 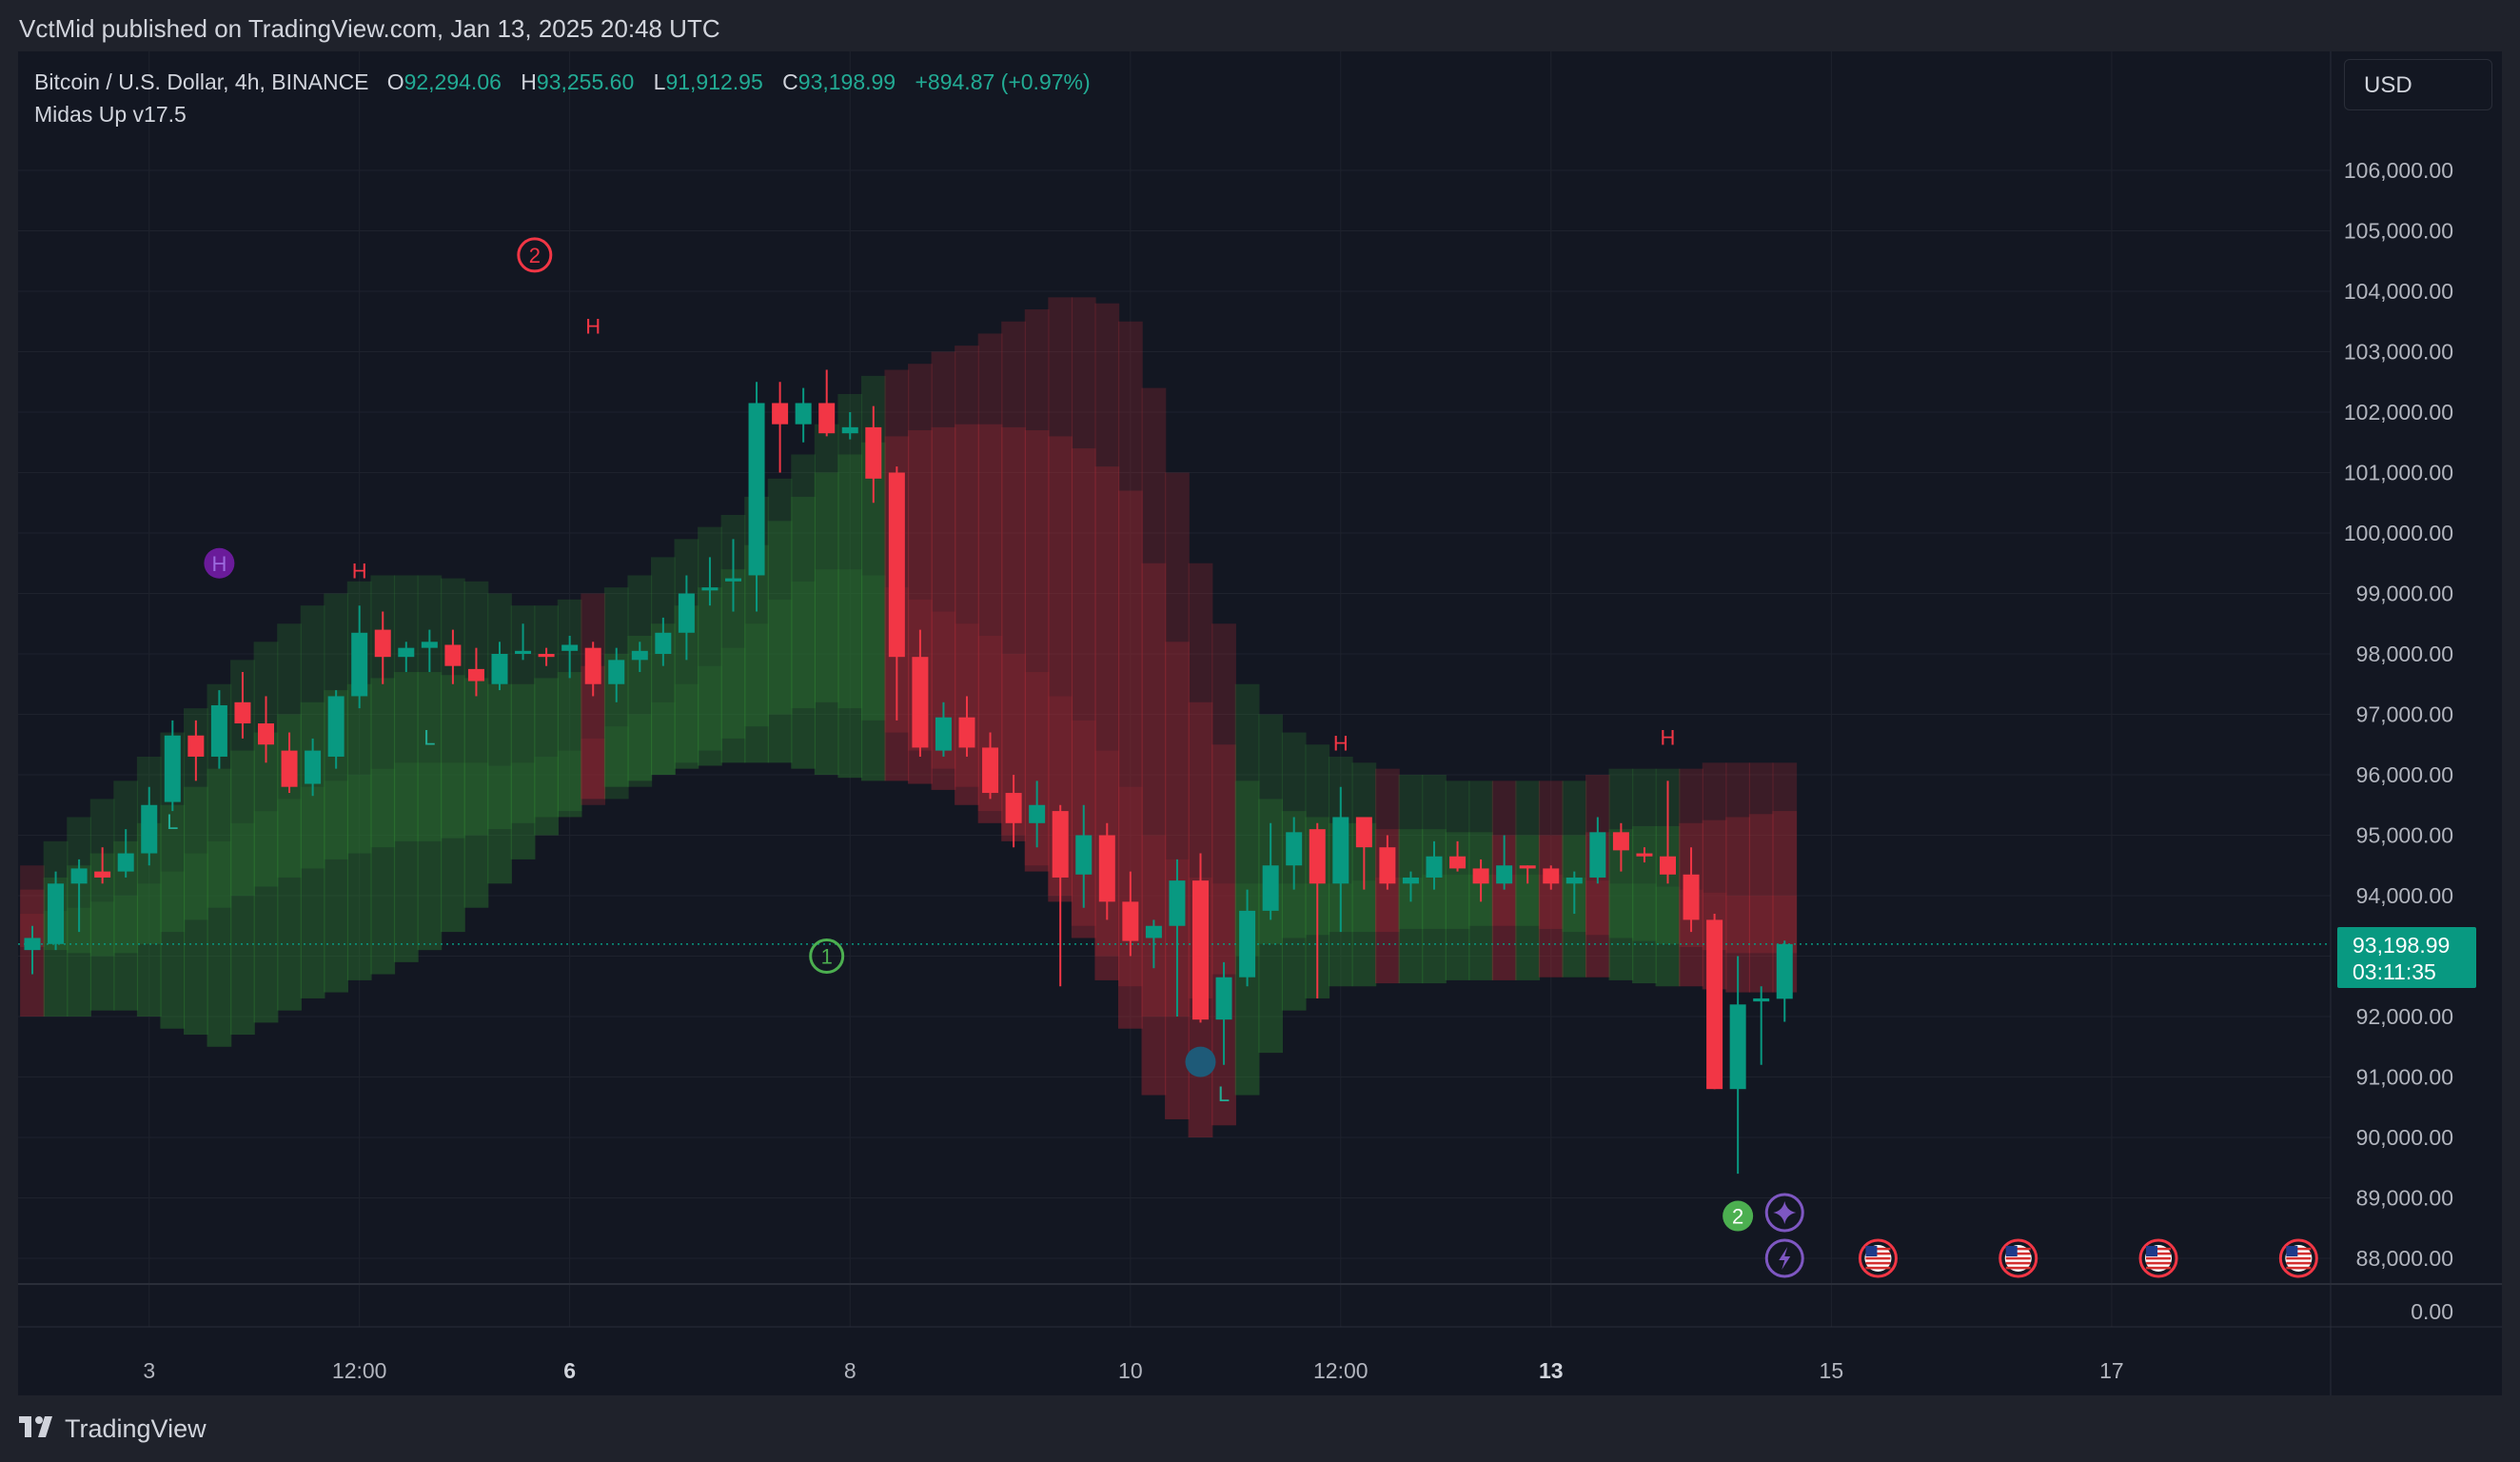 What do you see at coordinates (2398, 170) in the screenshot?
I see `price-tick-label: 106,000.00` at bounding box center [2398, 170].